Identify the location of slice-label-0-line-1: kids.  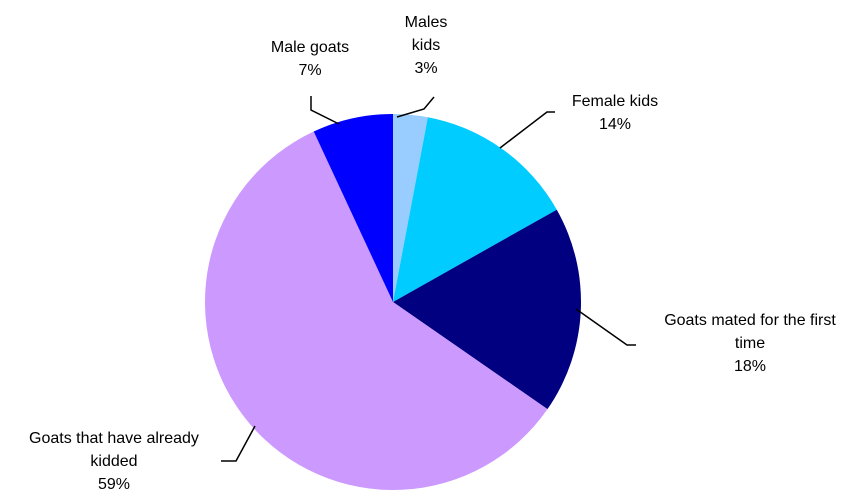
(426, 45).